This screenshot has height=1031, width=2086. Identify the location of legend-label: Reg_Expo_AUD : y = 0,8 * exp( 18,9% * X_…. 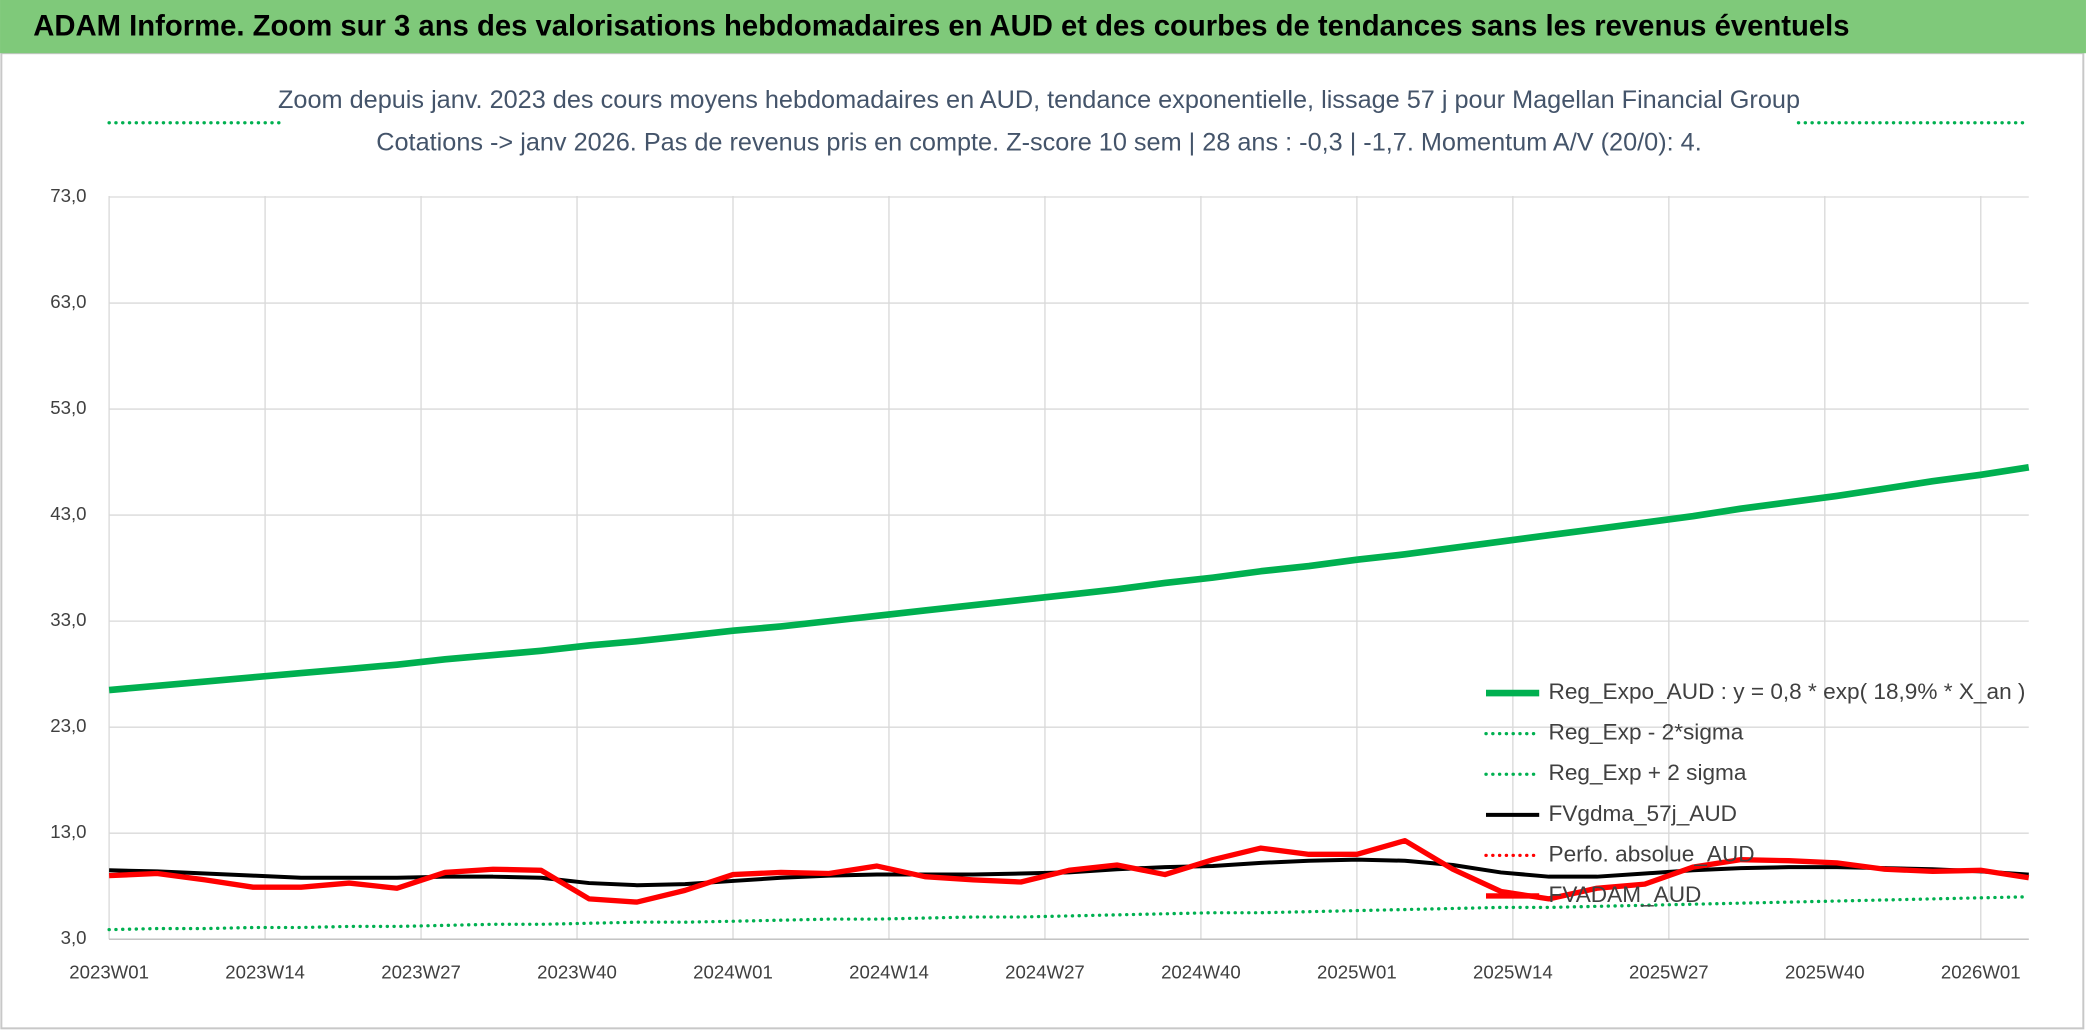
(1787, 691).